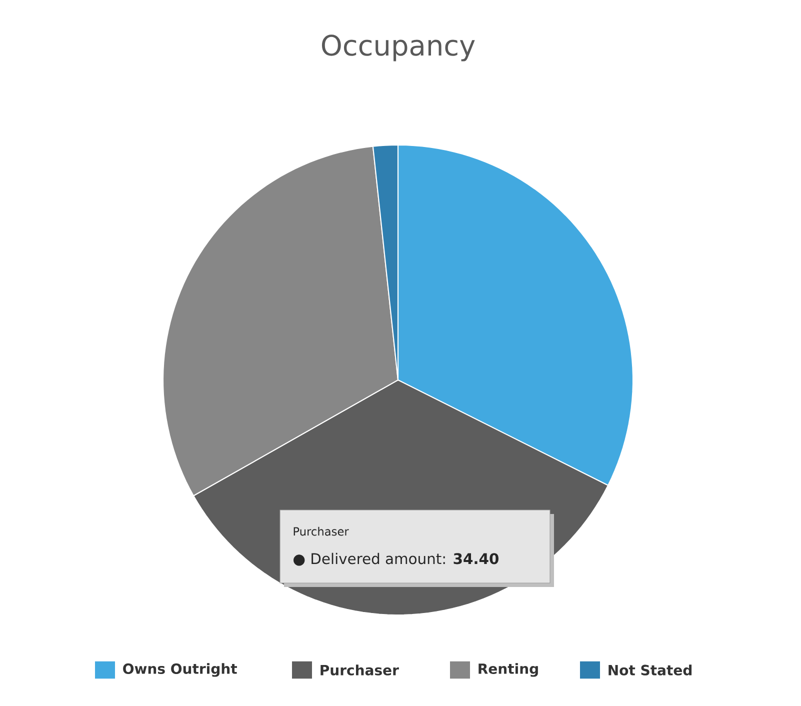 This screenshot has width=801, height=706. Describe the element at coordinates (321, 531) in the screenshot. I see `text: Purchaser` at that location.